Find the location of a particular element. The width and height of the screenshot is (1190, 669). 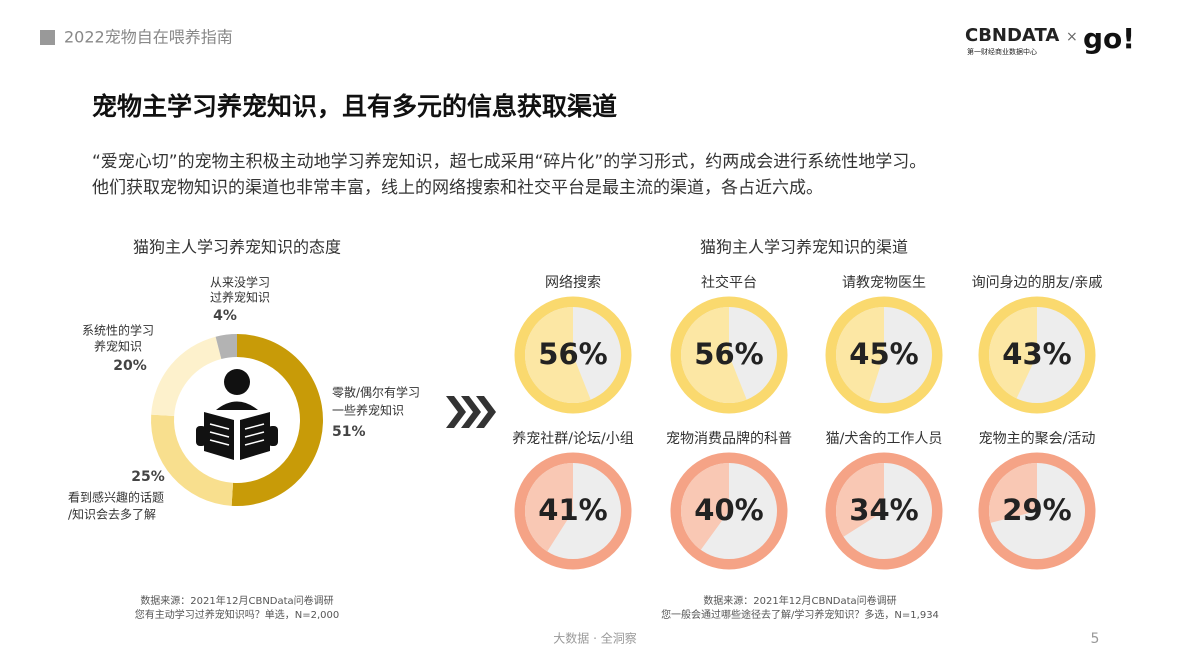

segment-label: /知识会去多了解 is located at coordinates (112, 515).